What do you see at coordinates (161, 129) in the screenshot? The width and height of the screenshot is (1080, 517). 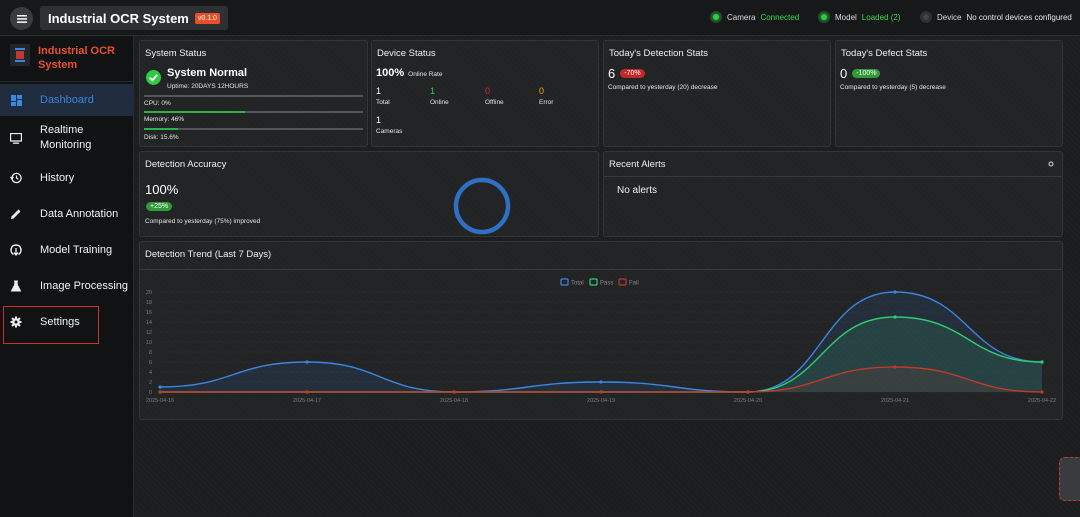 I see `disk-bar-fill` at bounding box center [161, 129].